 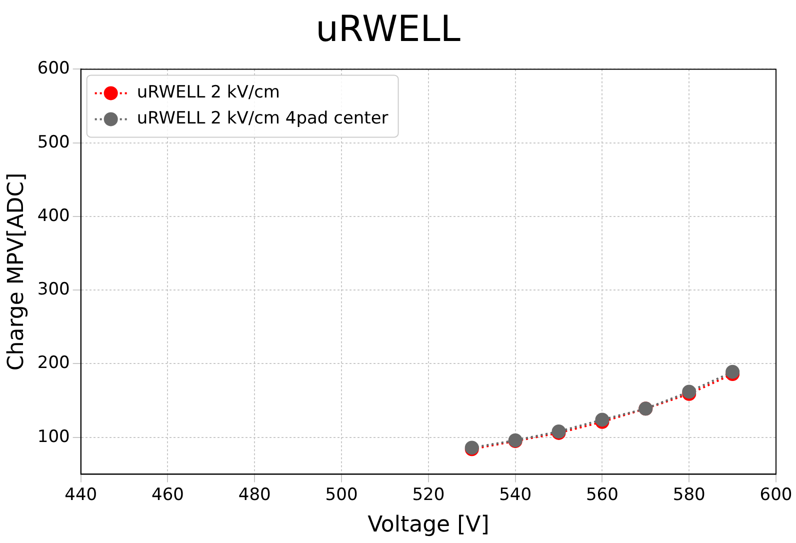 I want to click on y-tick-label: 600, so click(x=53, y=68).